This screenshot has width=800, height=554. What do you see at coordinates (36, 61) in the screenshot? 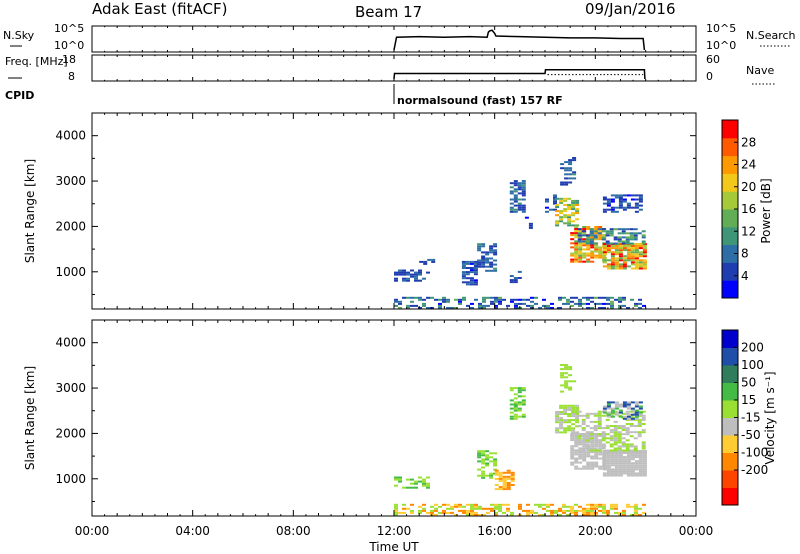
I see `frequency-left-label: Freq. [MHz]` at bounding box center [36, 61].